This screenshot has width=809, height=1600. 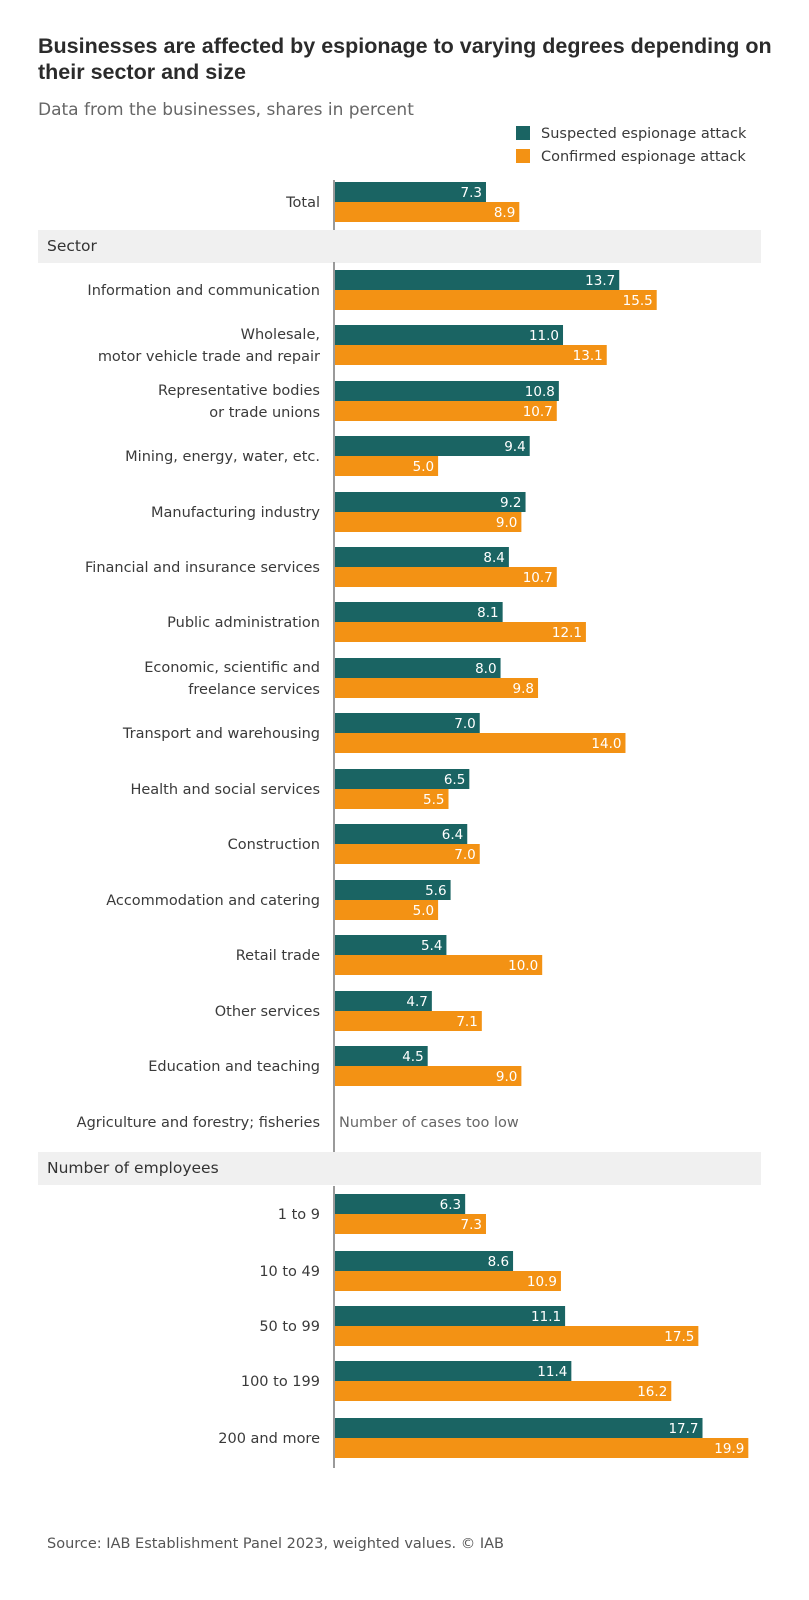 What do you see at coordinates (289, 1327) in the screenshot?
I see `category-label-50-to-99: 50 to 99` at bounding box center [289, 1327].